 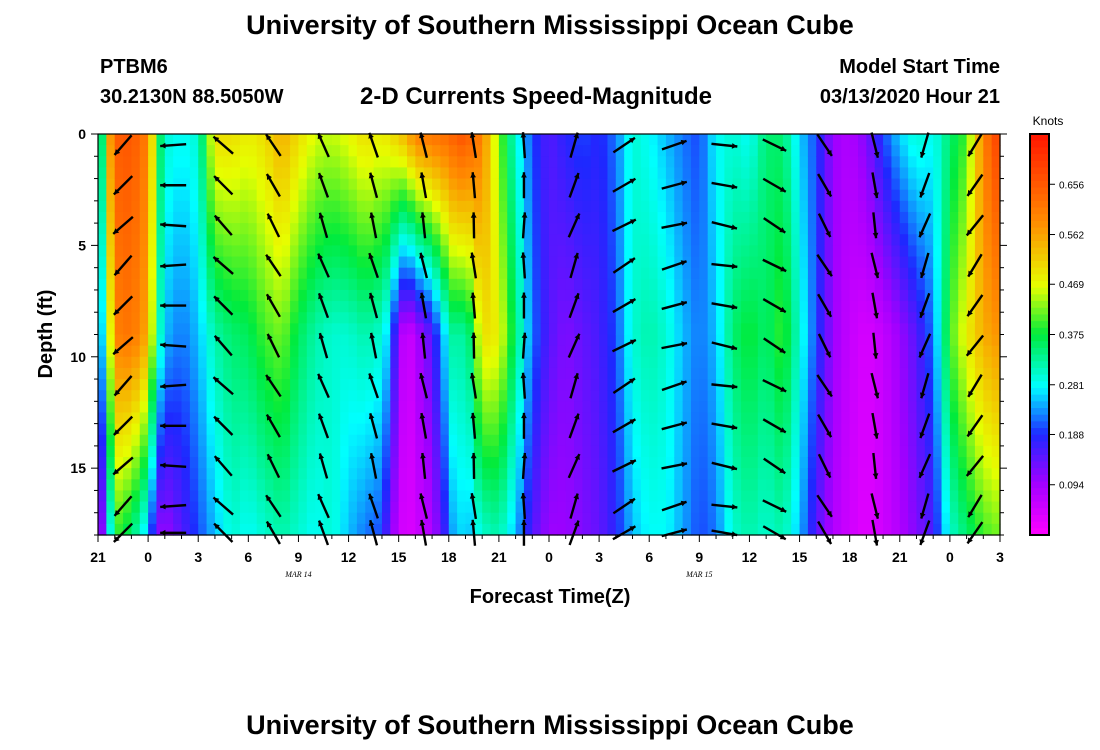 What do you see at coordinates (850, 557) in the screenshot?
I see `x-tick-label: 18` at bounding box center [850, 557].